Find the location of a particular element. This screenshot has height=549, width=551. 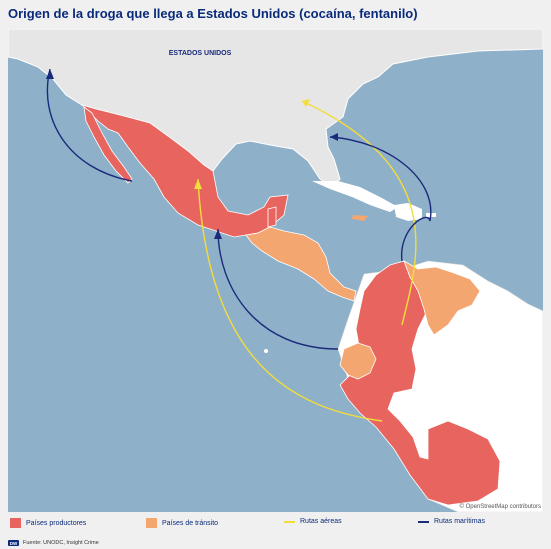

source-note: DW Fuente: UNODC, Insight Crime is located at coordinates (53, 543).